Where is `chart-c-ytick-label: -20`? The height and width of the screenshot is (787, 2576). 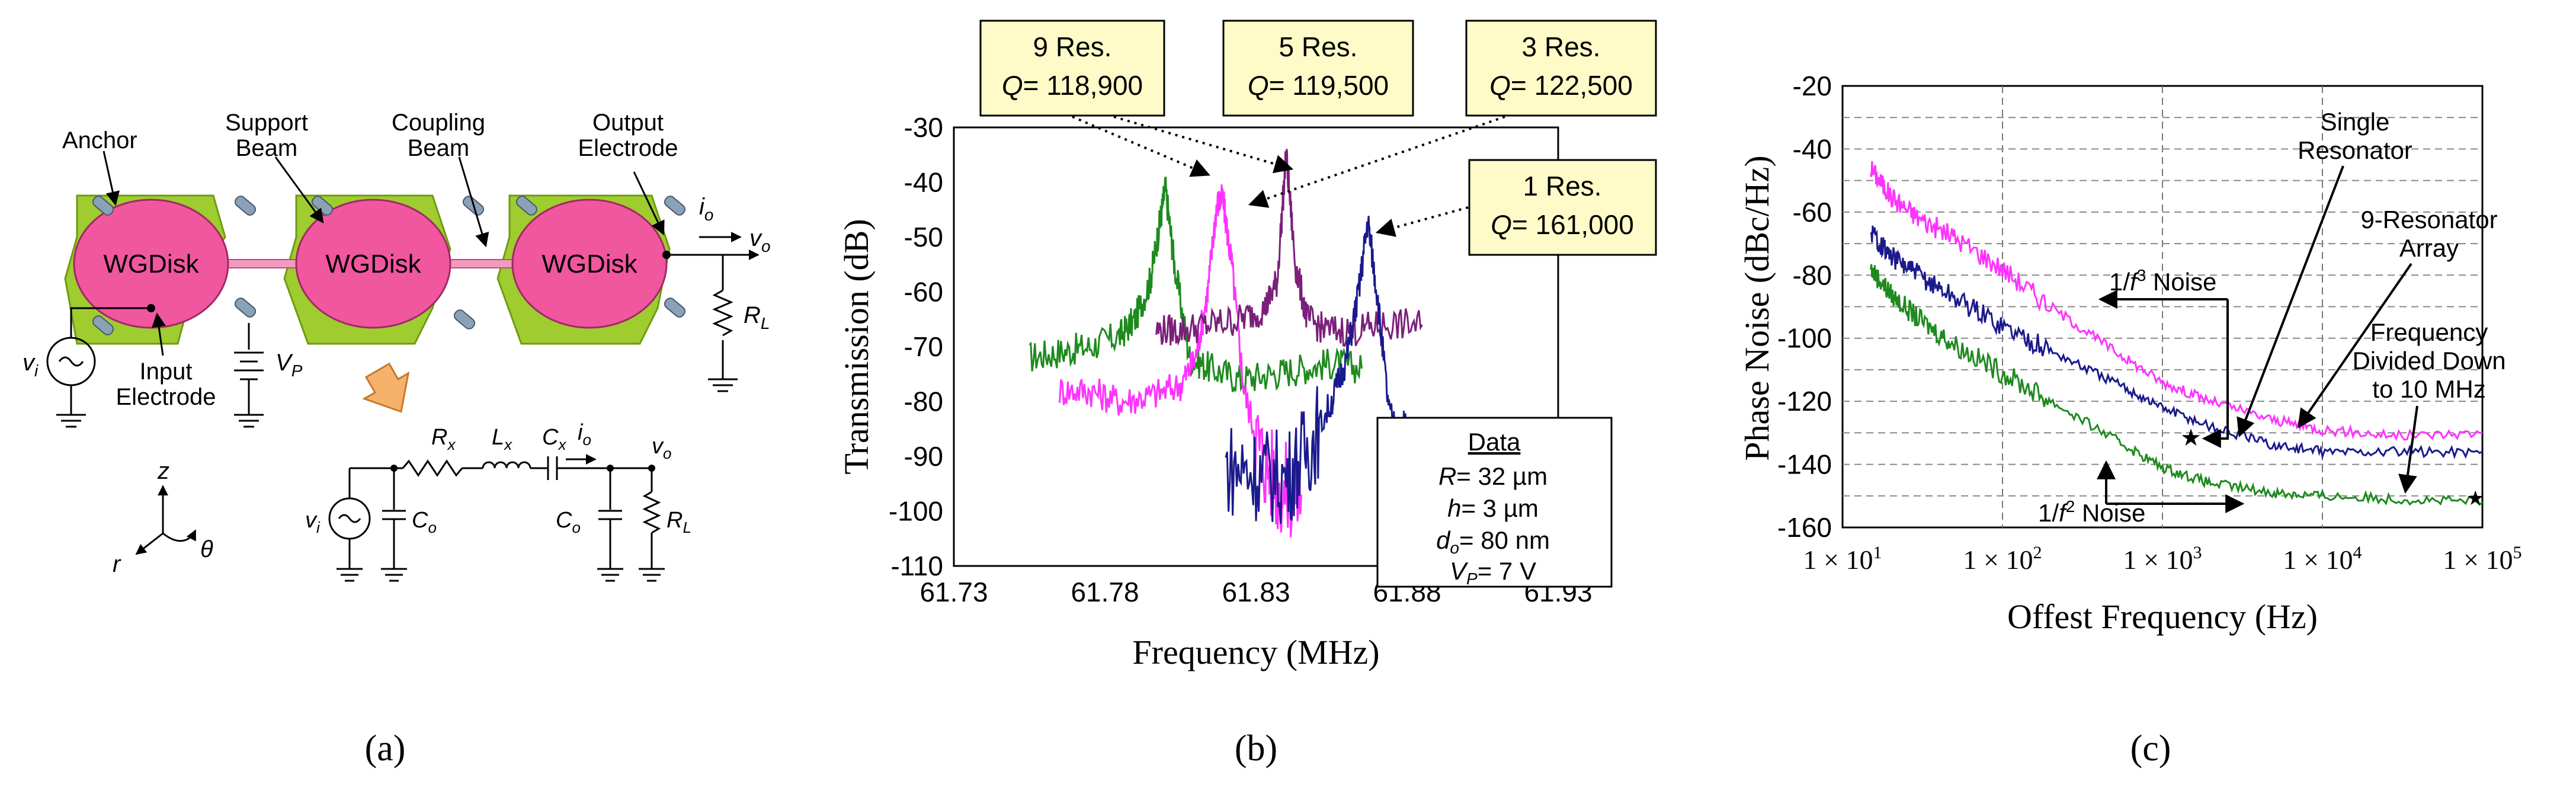
chart-c-ytick-label: -20 is located at coordinates (1813, 86).